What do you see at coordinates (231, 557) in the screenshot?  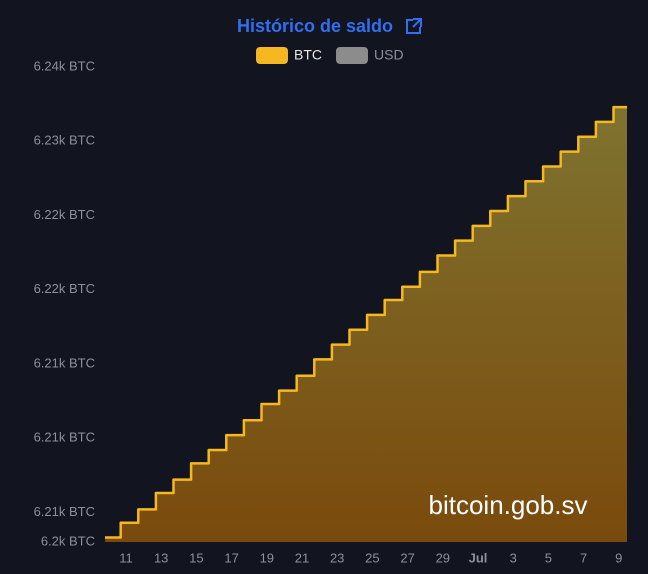 I see `x-tick-label: 17` at bounding box center [231, 557].